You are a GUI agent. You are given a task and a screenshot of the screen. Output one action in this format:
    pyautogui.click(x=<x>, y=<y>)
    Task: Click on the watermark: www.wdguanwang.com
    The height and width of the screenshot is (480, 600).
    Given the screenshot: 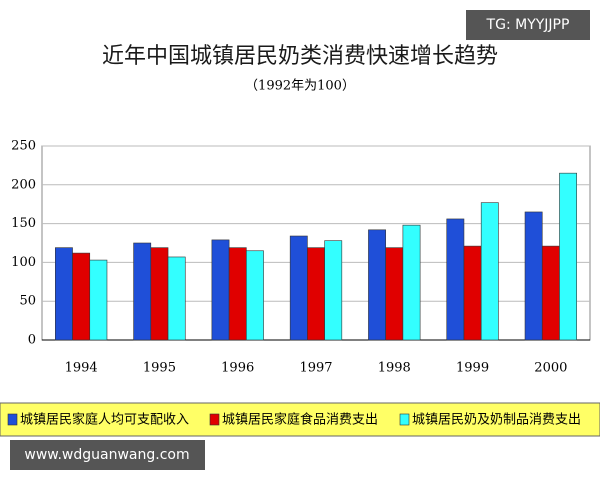 What is the action you would take?
    pyautogui.click(x=106, y=455)
    